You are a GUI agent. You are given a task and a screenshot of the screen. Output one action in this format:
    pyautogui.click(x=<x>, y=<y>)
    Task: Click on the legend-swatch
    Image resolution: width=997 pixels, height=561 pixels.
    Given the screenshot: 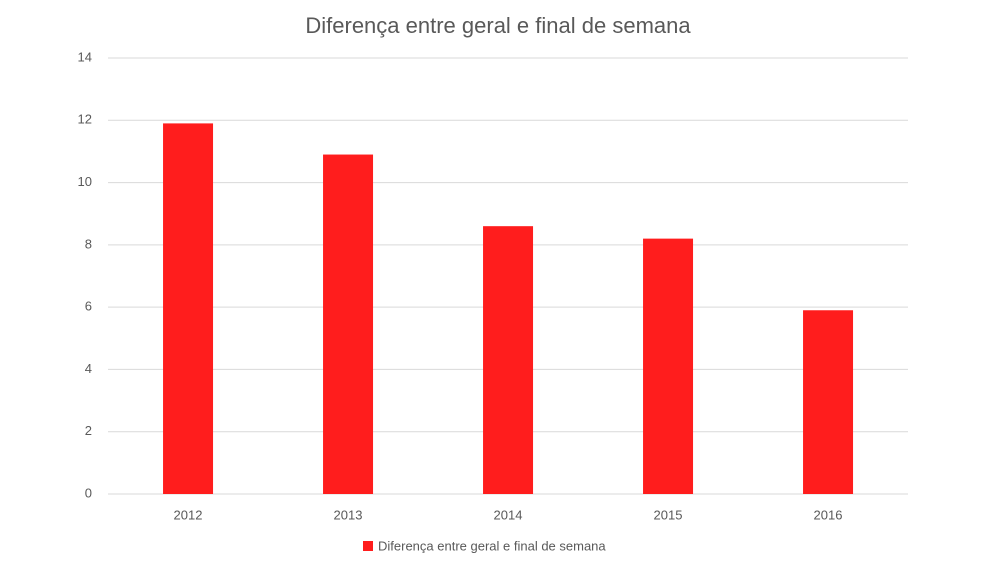 What is the action you would take?
    pyautogui.click(x=368, y=546)
    